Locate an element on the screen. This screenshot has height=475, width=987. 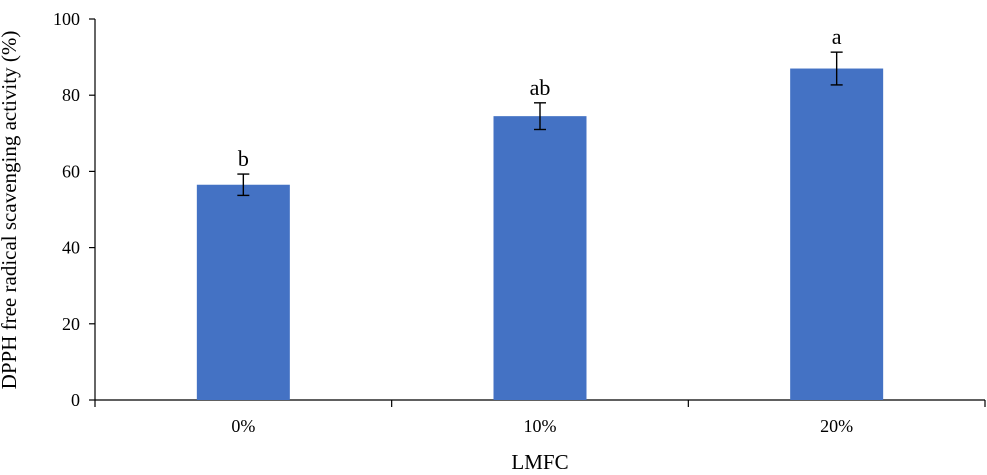
y-tick-label: 80 is located at coordinates (71, 95).